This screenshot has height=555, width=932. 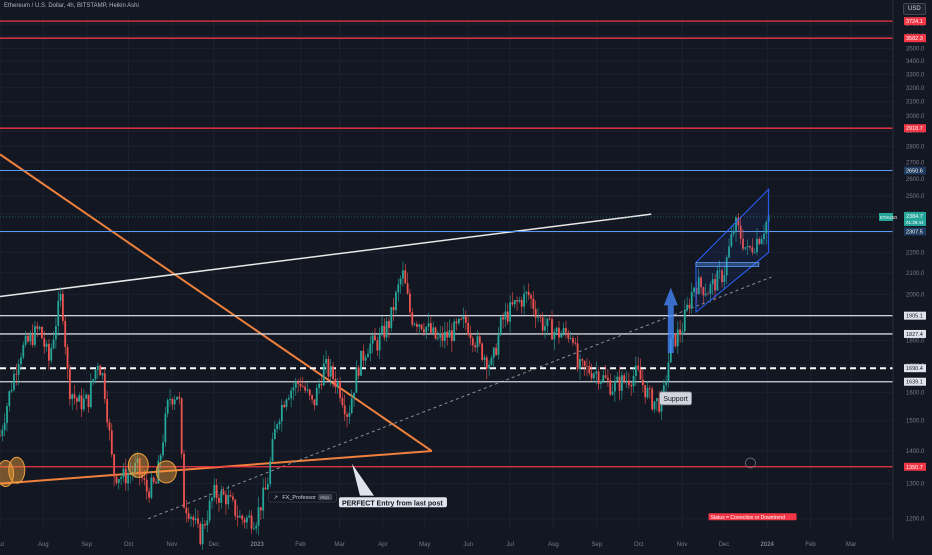 What do you see at coordinates (257, 545) in the screenshot?
I see `time-tick-label: 2023` at bounding box center [257, 545].